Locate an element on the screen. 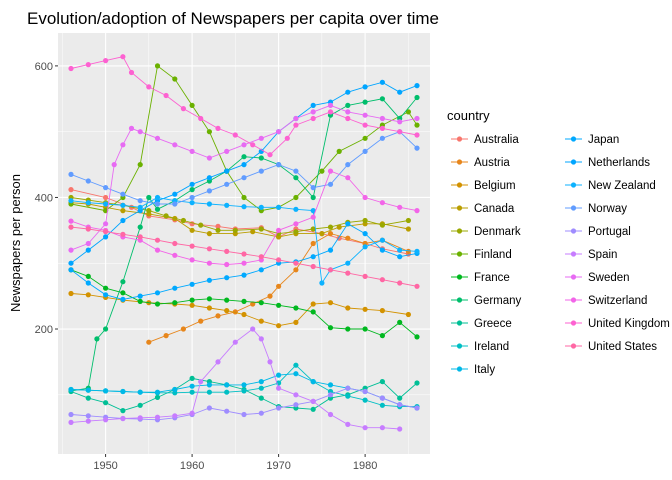  x-axis: 1950 1960 1970 1980 is located at coordinates (235, 463).